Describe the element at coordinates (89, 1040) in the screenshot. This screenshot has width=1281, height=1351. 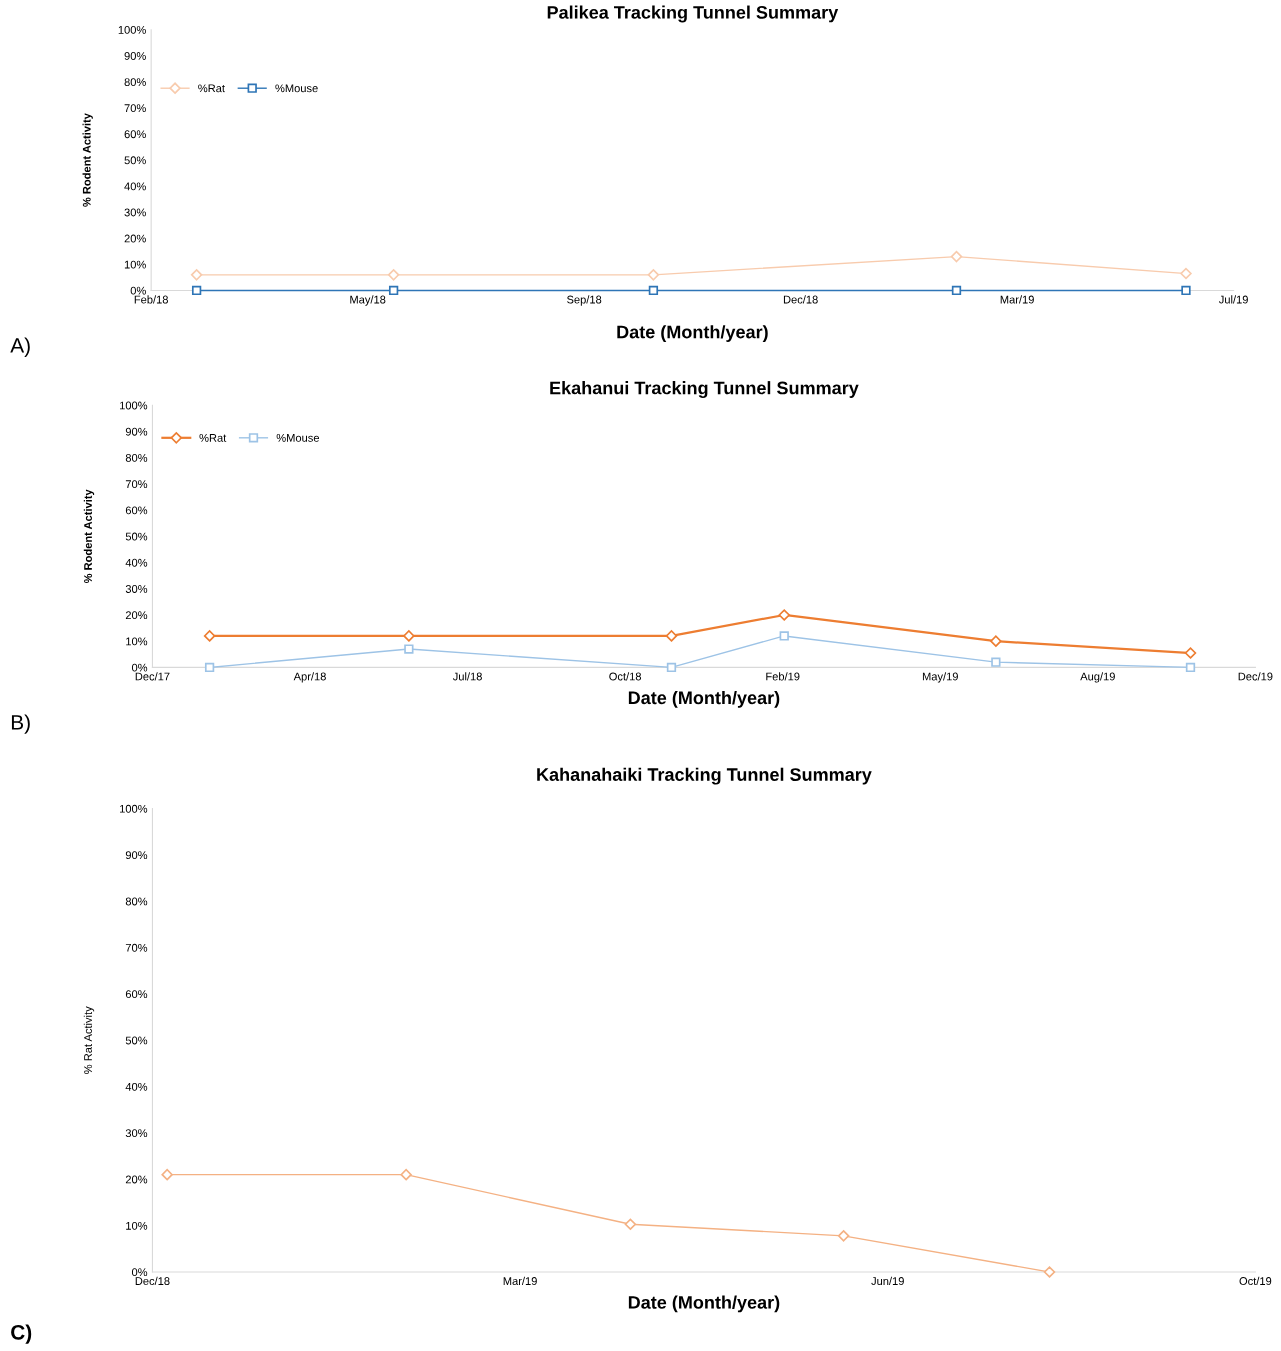
I see `y-axis-title: % Rat Activity` at that location.